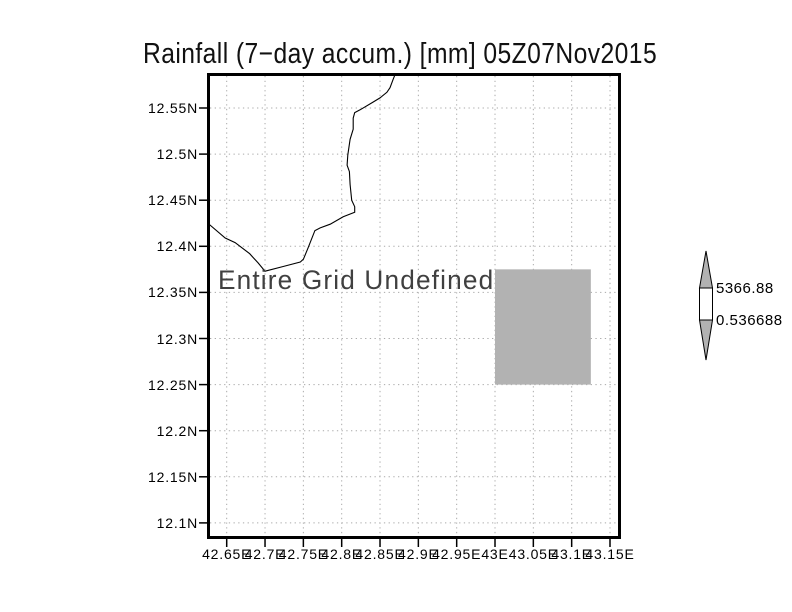 The image size is (792, 612). Describe the element at coordinates (177, 154) in the screenshot. I see `y-tick-label: 12.5N` at that location.